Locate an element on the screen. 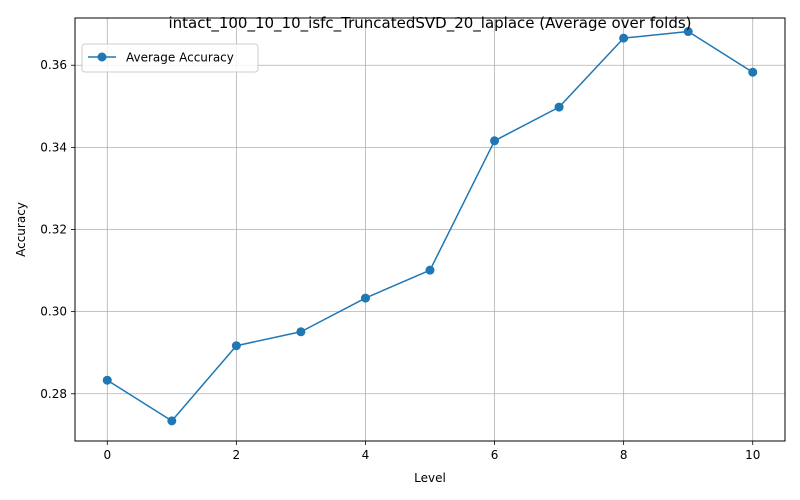 This screenshot has width=800, height=500. x-tick-label: 2 is located at coordinates (237, 455).